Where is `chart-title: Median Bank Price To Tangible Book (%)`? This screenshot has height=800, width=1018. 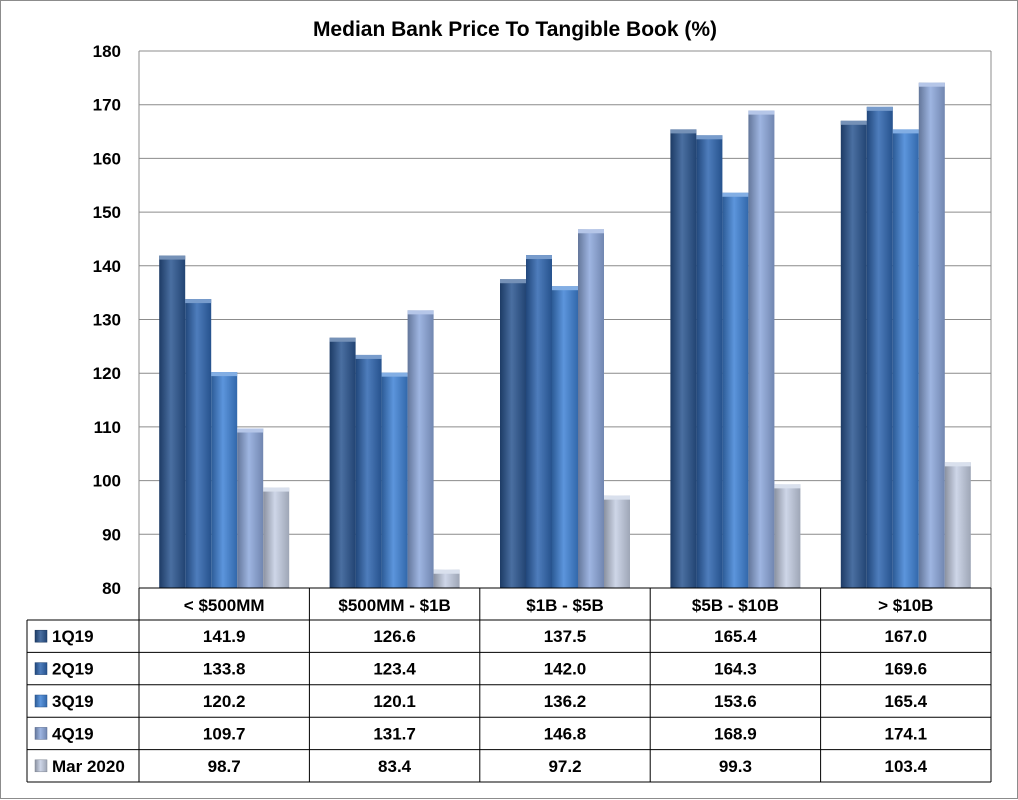 chart-title: Median Bank Price To Tangible Book (%) is located at coordinates (515, 29).